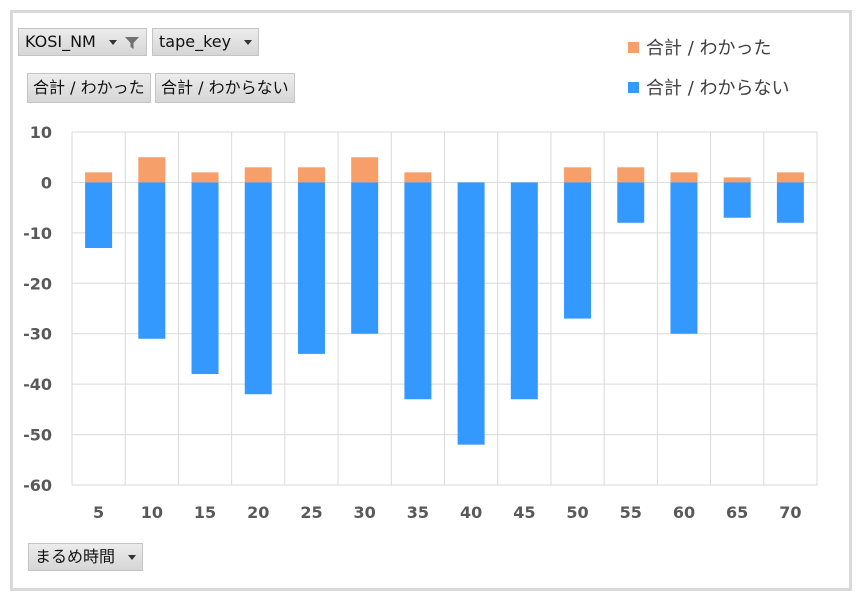 The height and width of the screenshot is (599, 862). I want to click on axis-field-button: まるめ時間, so click(86, 557).